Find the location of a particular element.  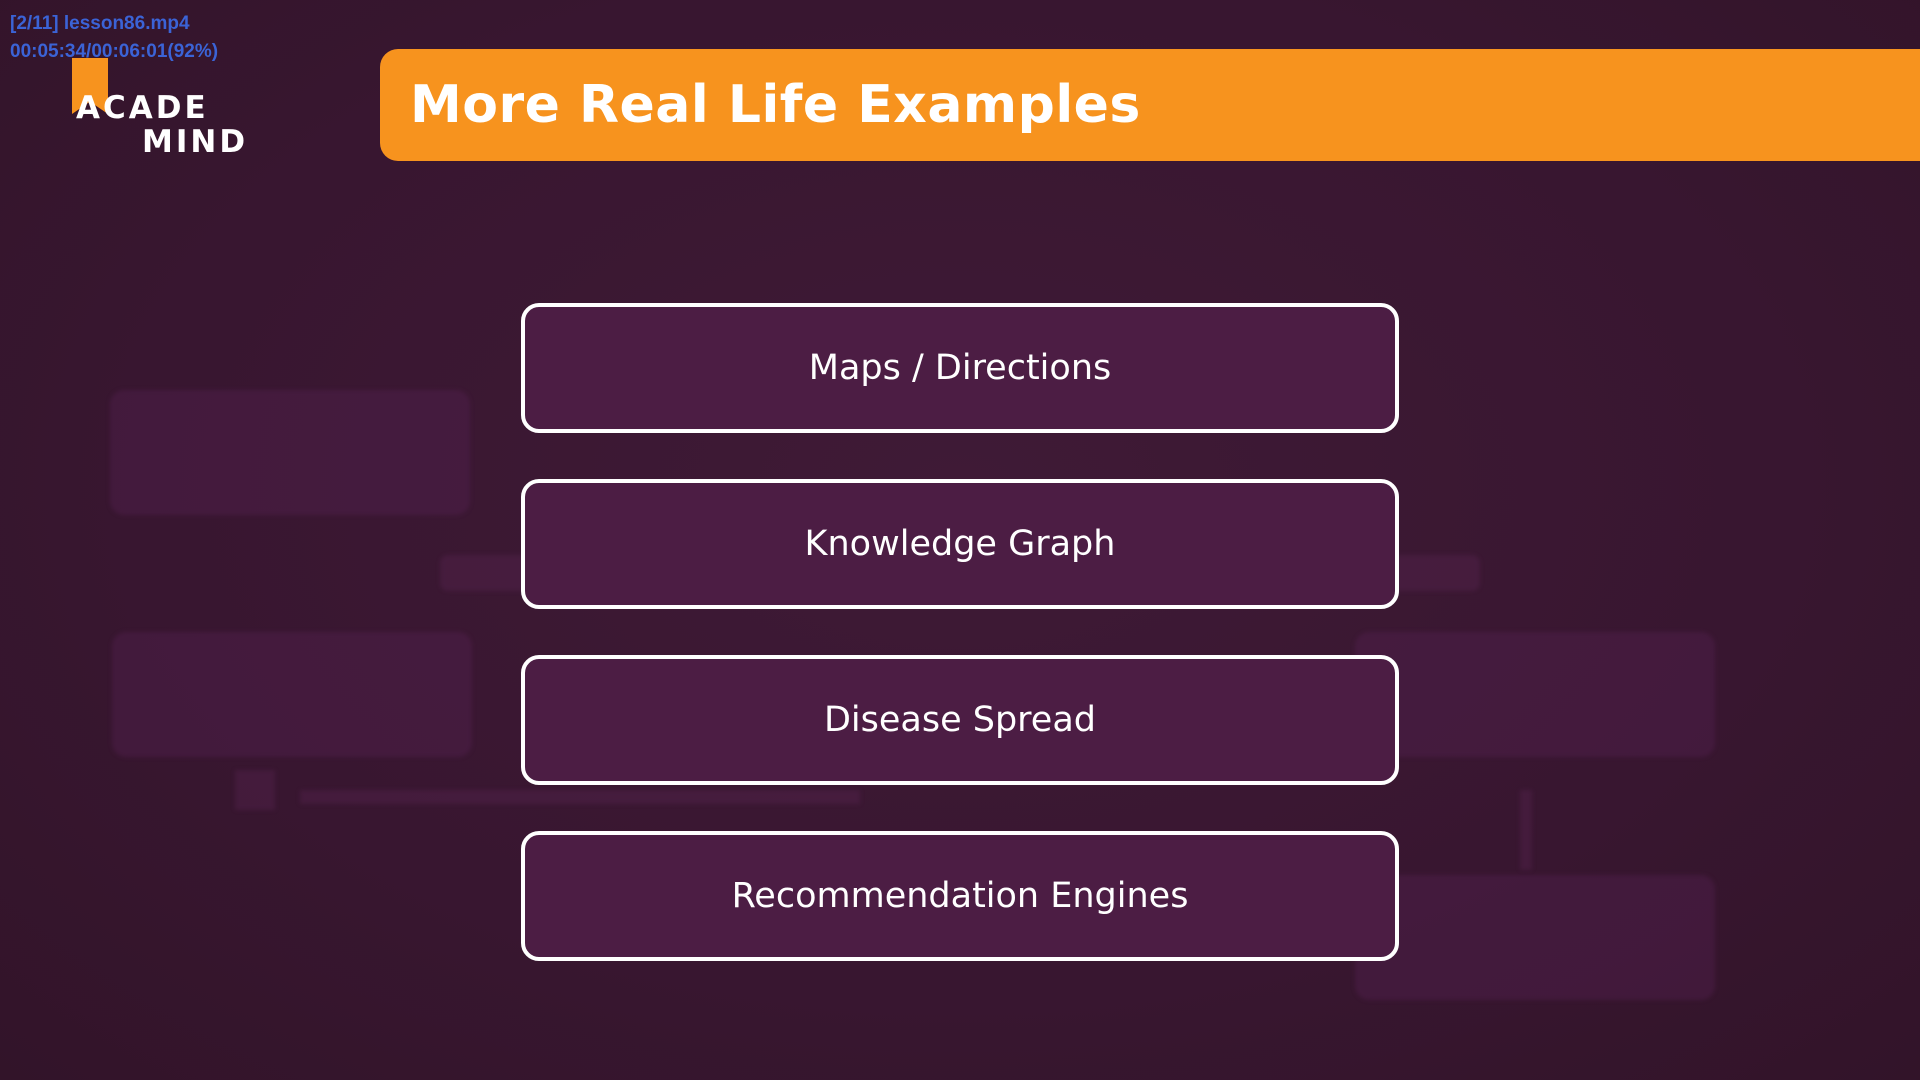

example-box-recommendation-engines: Recommendation Engines is located at coordinates (960, 896).